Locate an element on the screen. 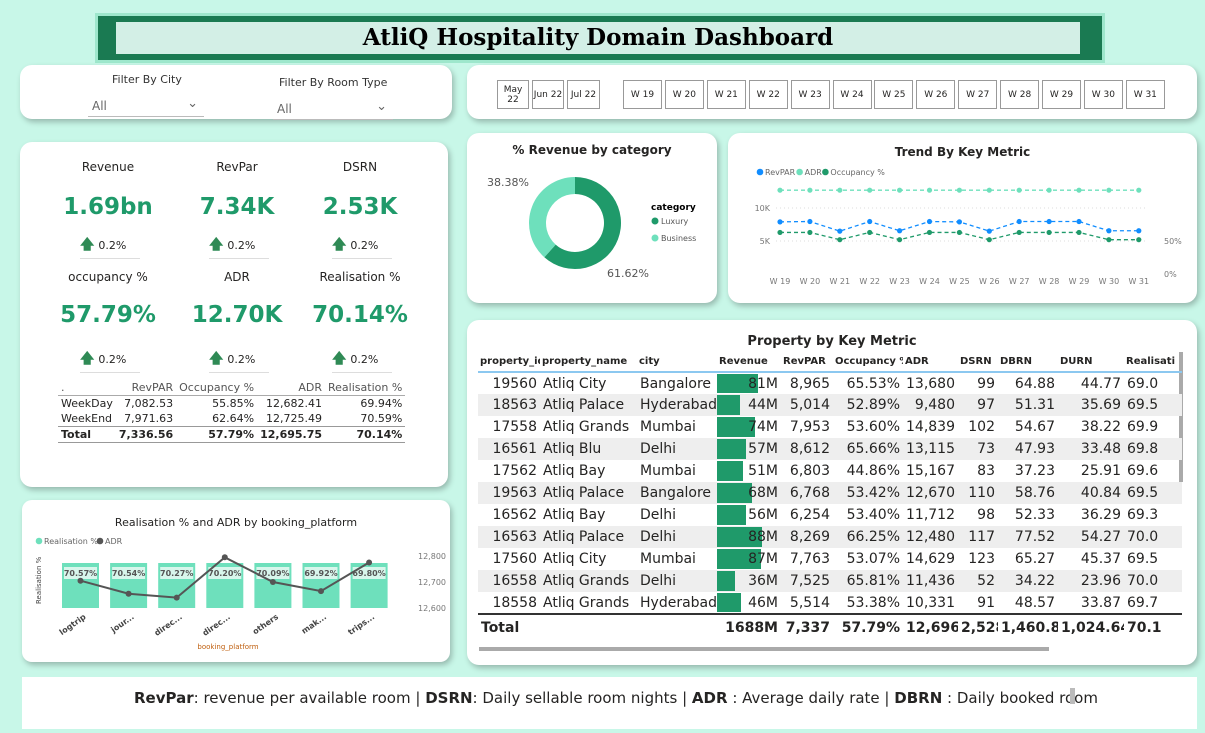  week-slicer-button: W 19 is located at coordinates (642, 94).